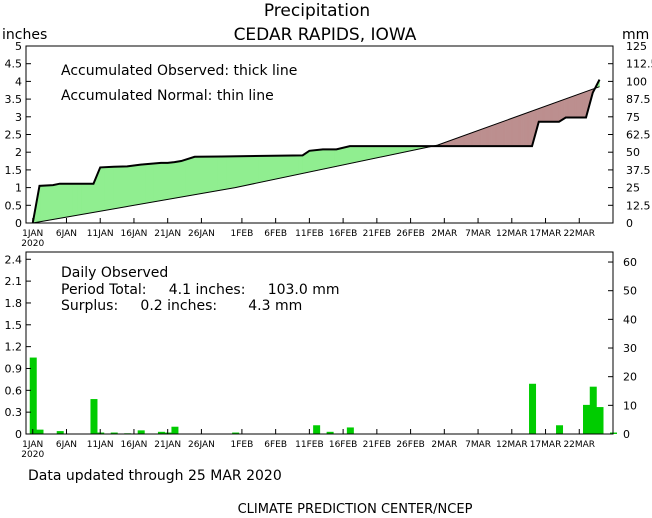  What do you see at coordinates (410, 234) in the screenshot?
I see `top-x-tick-label: 26FEB` at bounding box center [410, 234].